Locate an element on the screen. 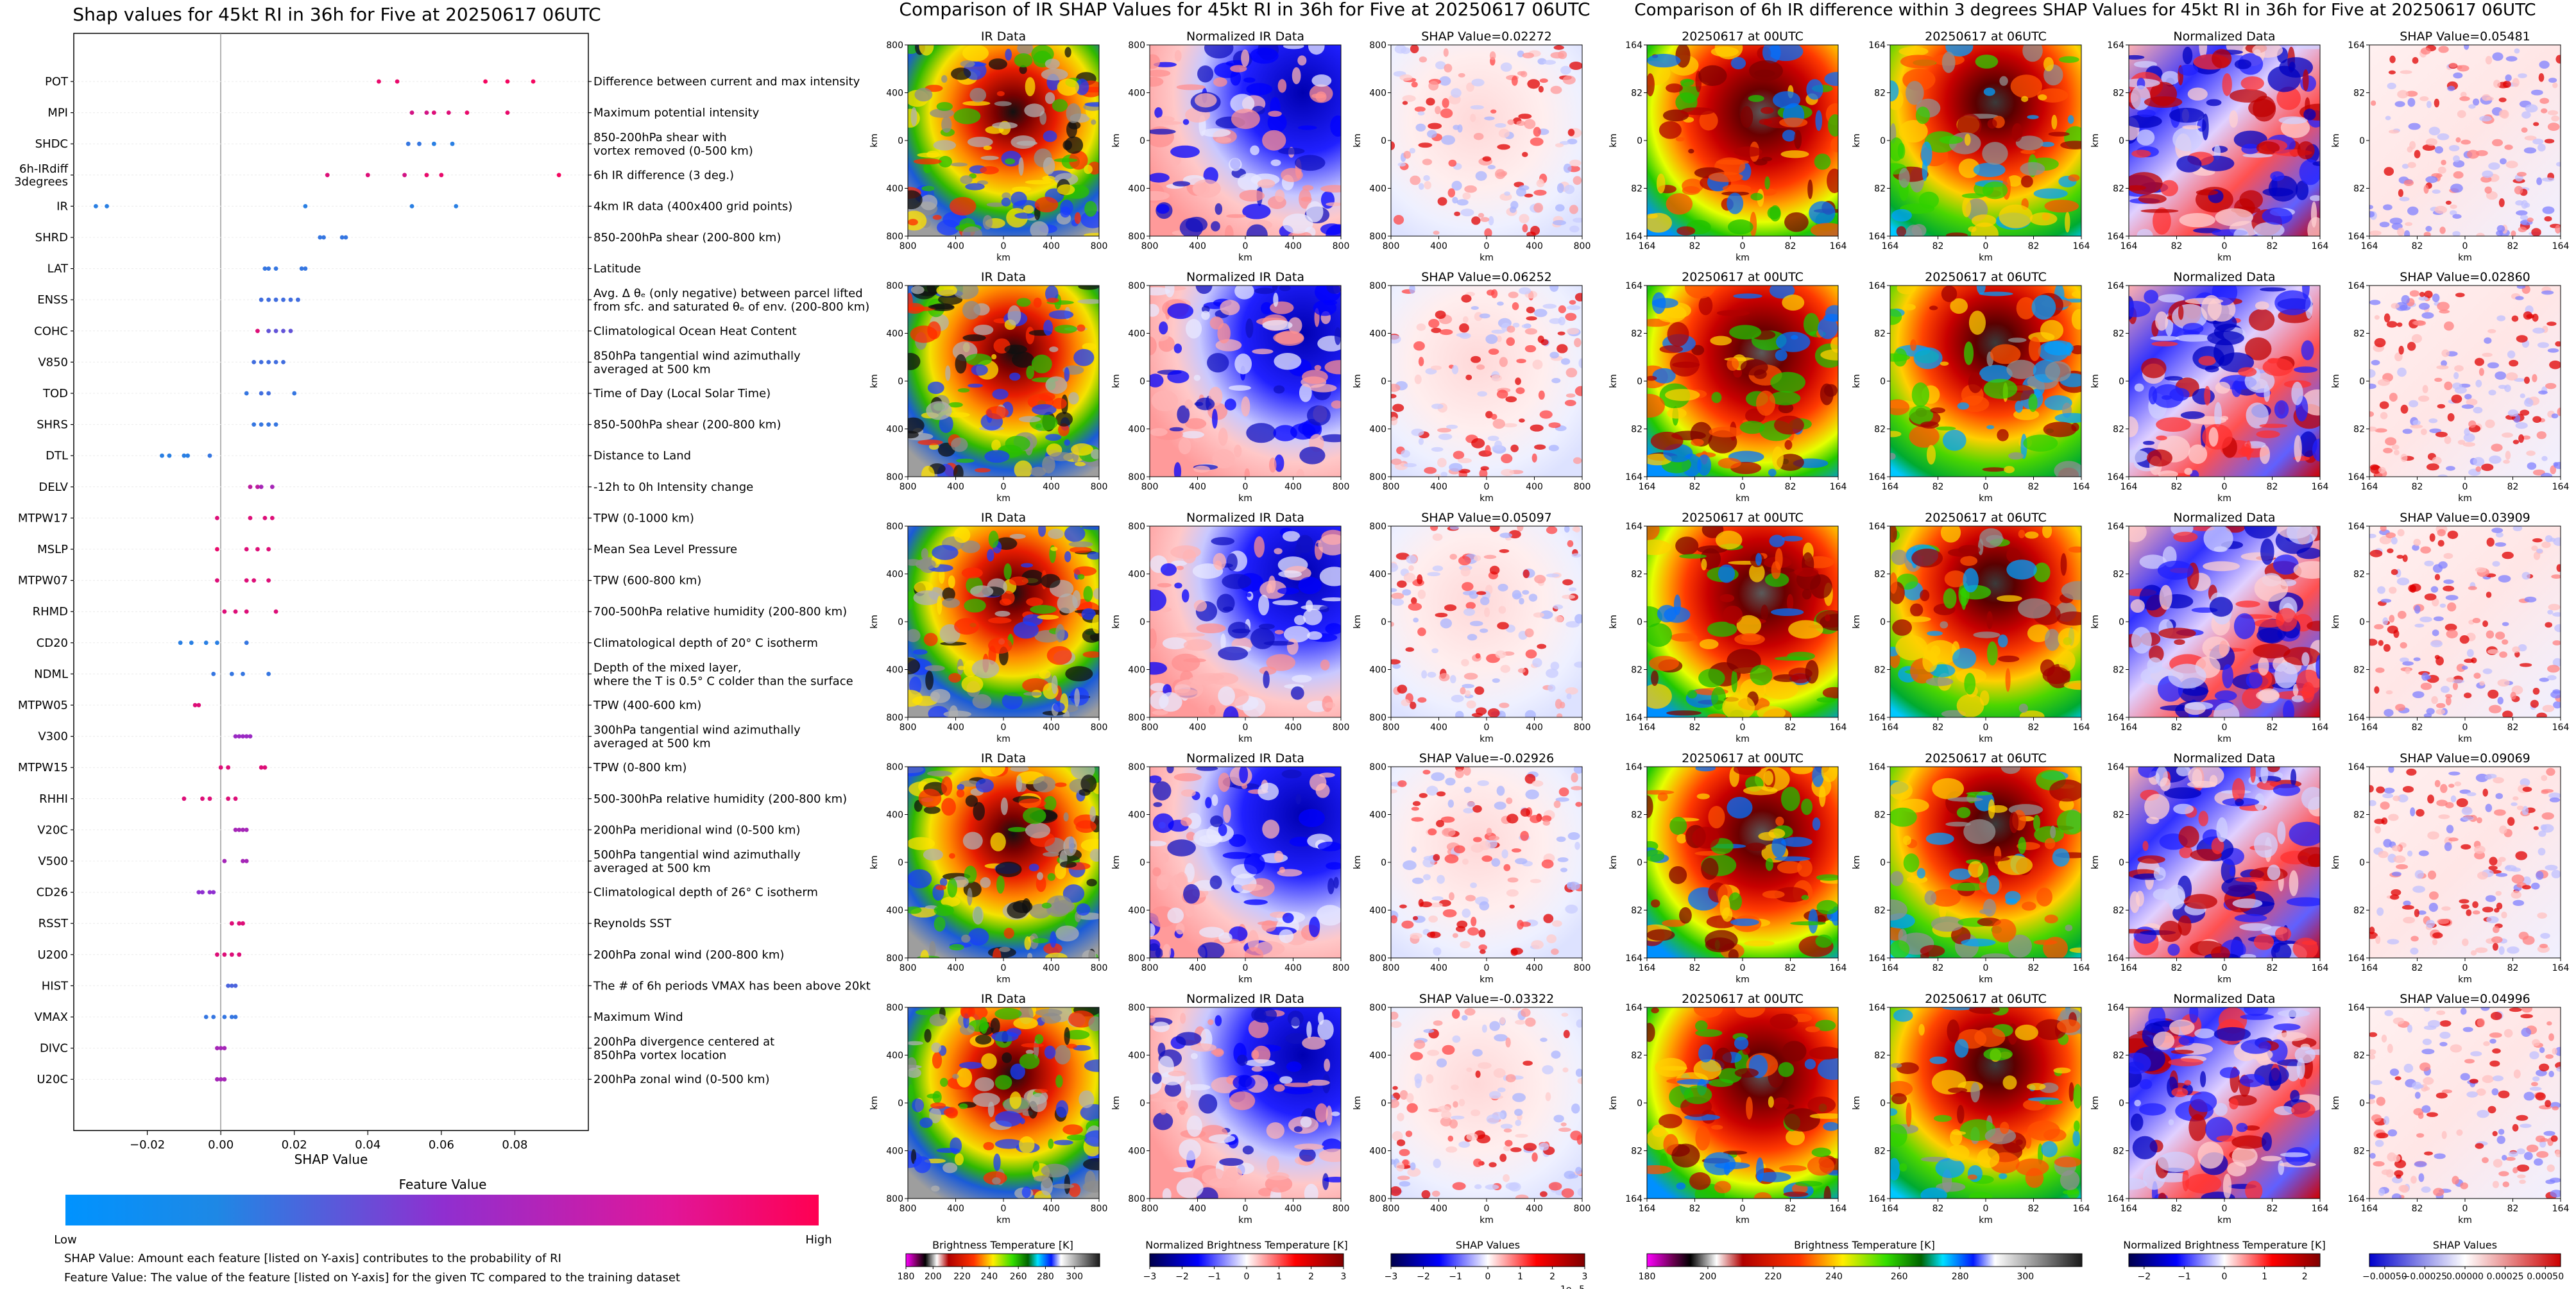 The image size is (2576, 1289). x-tick-label: 164 is located at coordinates (1647, 487).